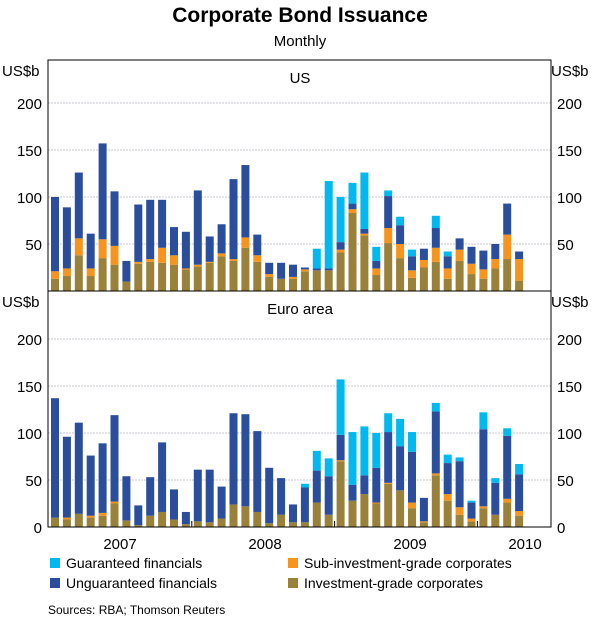 The image size is (600, 626). I want to click on y-tick-label-right: 200, so click(569, 340).